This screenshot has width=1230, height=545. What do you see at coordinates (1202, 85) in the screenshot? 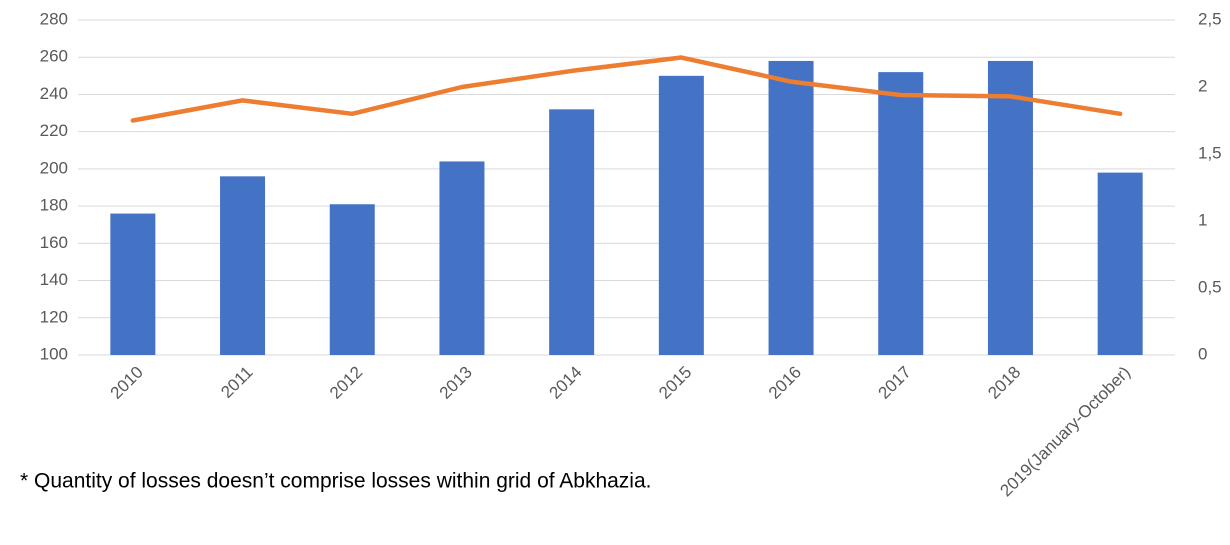
I see `y2-tick-label: 2` at bounding box center [1202, 85].